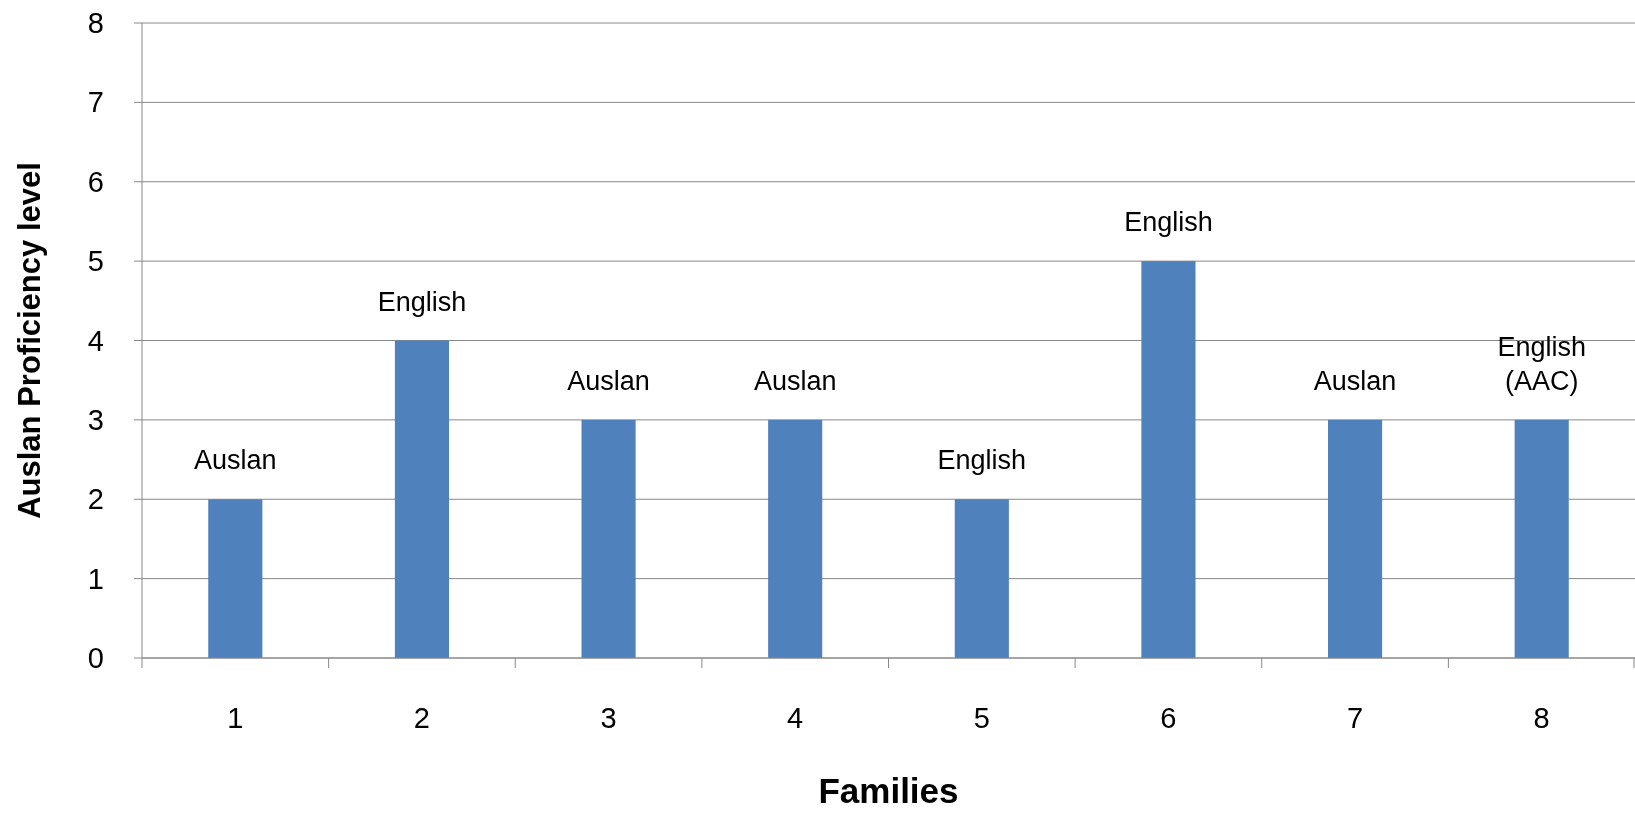 The image size is (1635, 821). Describe the element at coordinates (1355, 718) in the screenshot. I see `x-tick-label: 7` at that location.